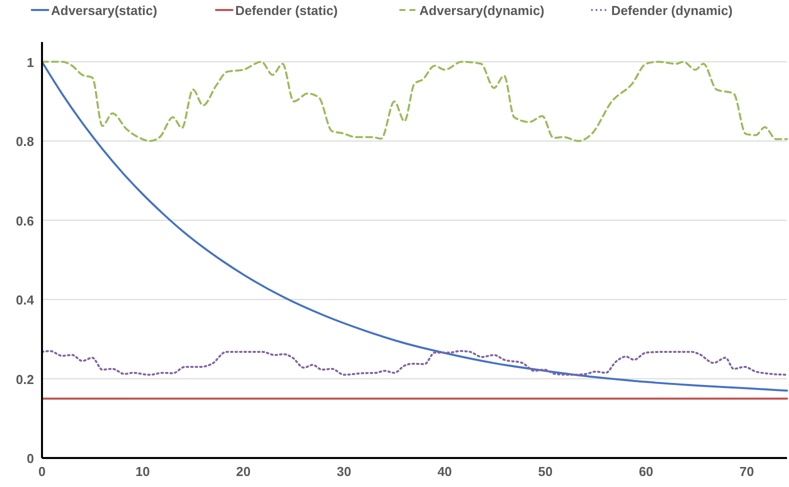 Image resolution: width=789 pixels, height=487 pixels. I want to click on x-tick-label: 10, so click(142, 471).